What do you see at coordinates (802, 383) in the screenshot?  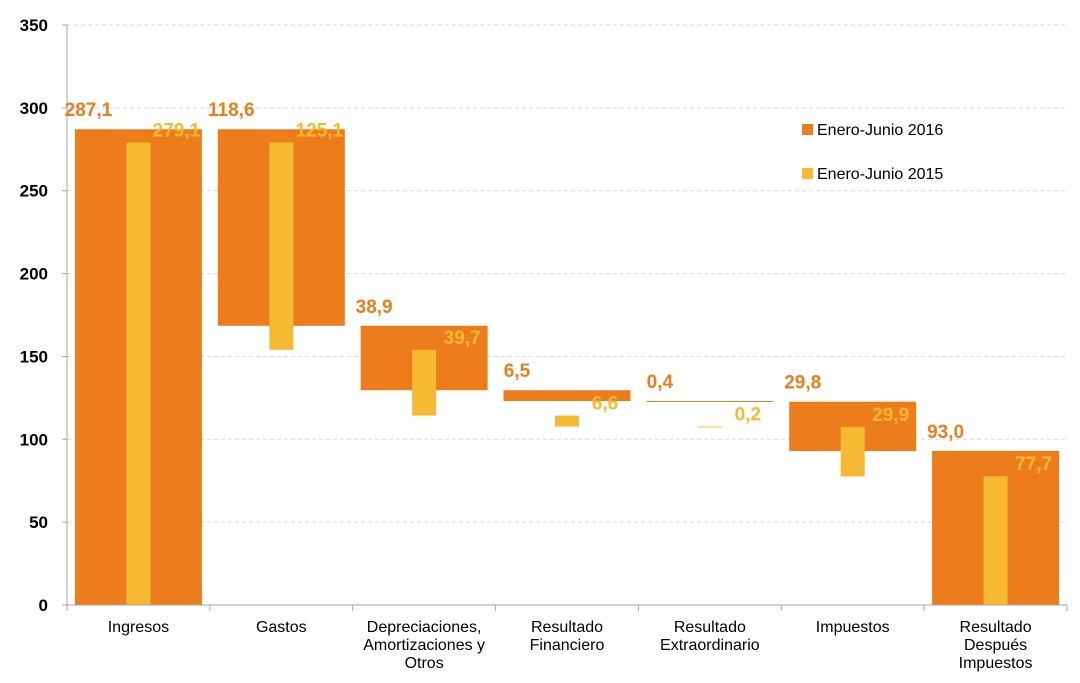 I see `data-label-2016: 29,8` at bounding box center [802, 383].